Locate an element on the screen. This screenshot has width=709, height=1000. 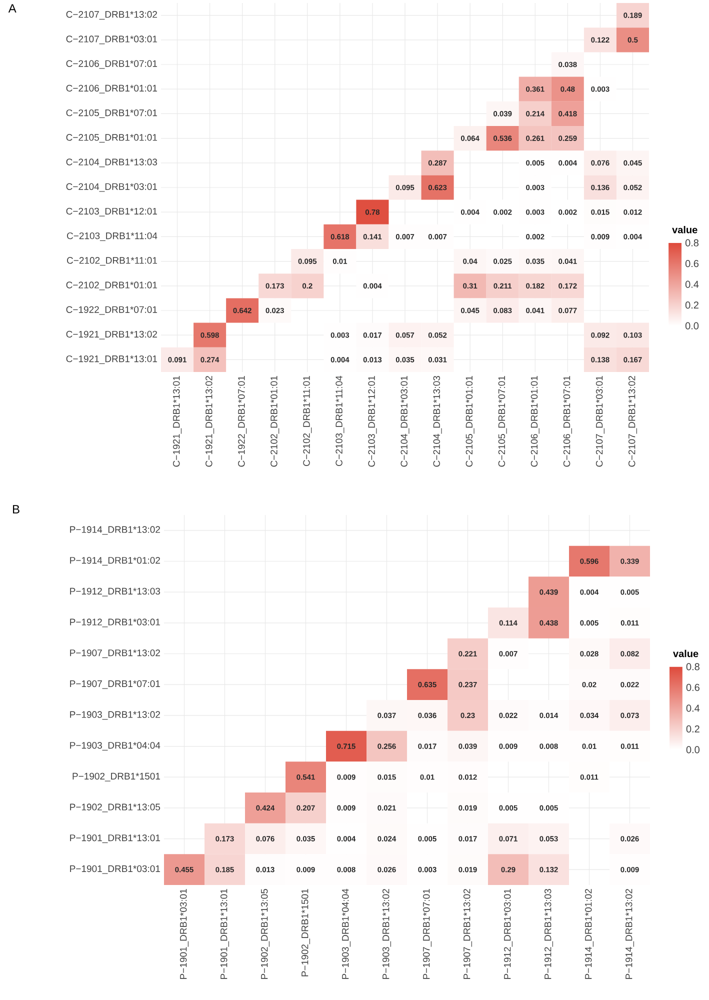
x-tick-label: C−2107_DRB1*13:02 is located at coordinates (632, 421).